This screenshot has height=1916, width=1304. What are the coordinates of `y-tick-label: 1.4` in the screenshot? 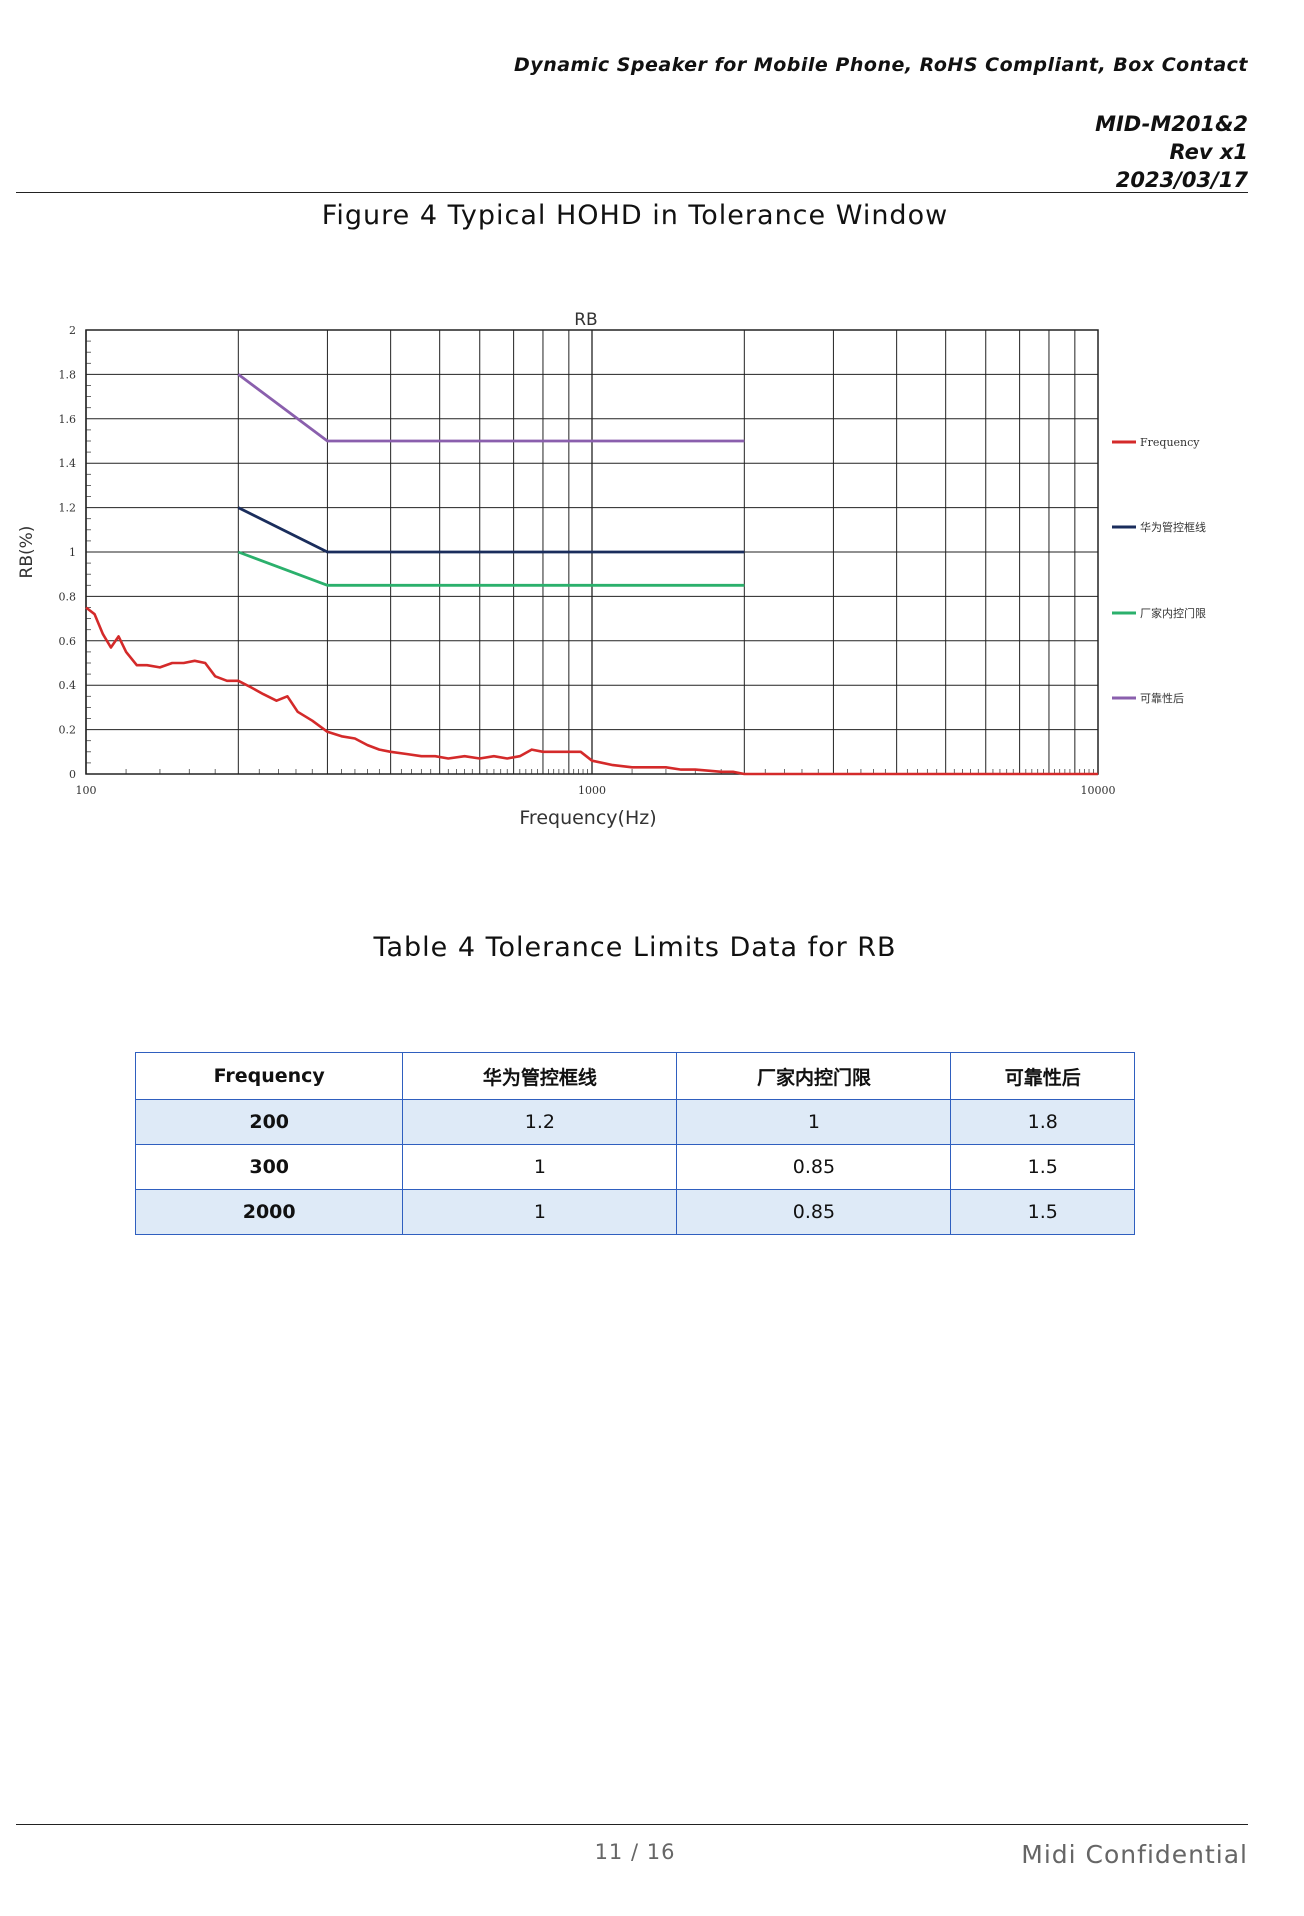 It's located at (68, 463).